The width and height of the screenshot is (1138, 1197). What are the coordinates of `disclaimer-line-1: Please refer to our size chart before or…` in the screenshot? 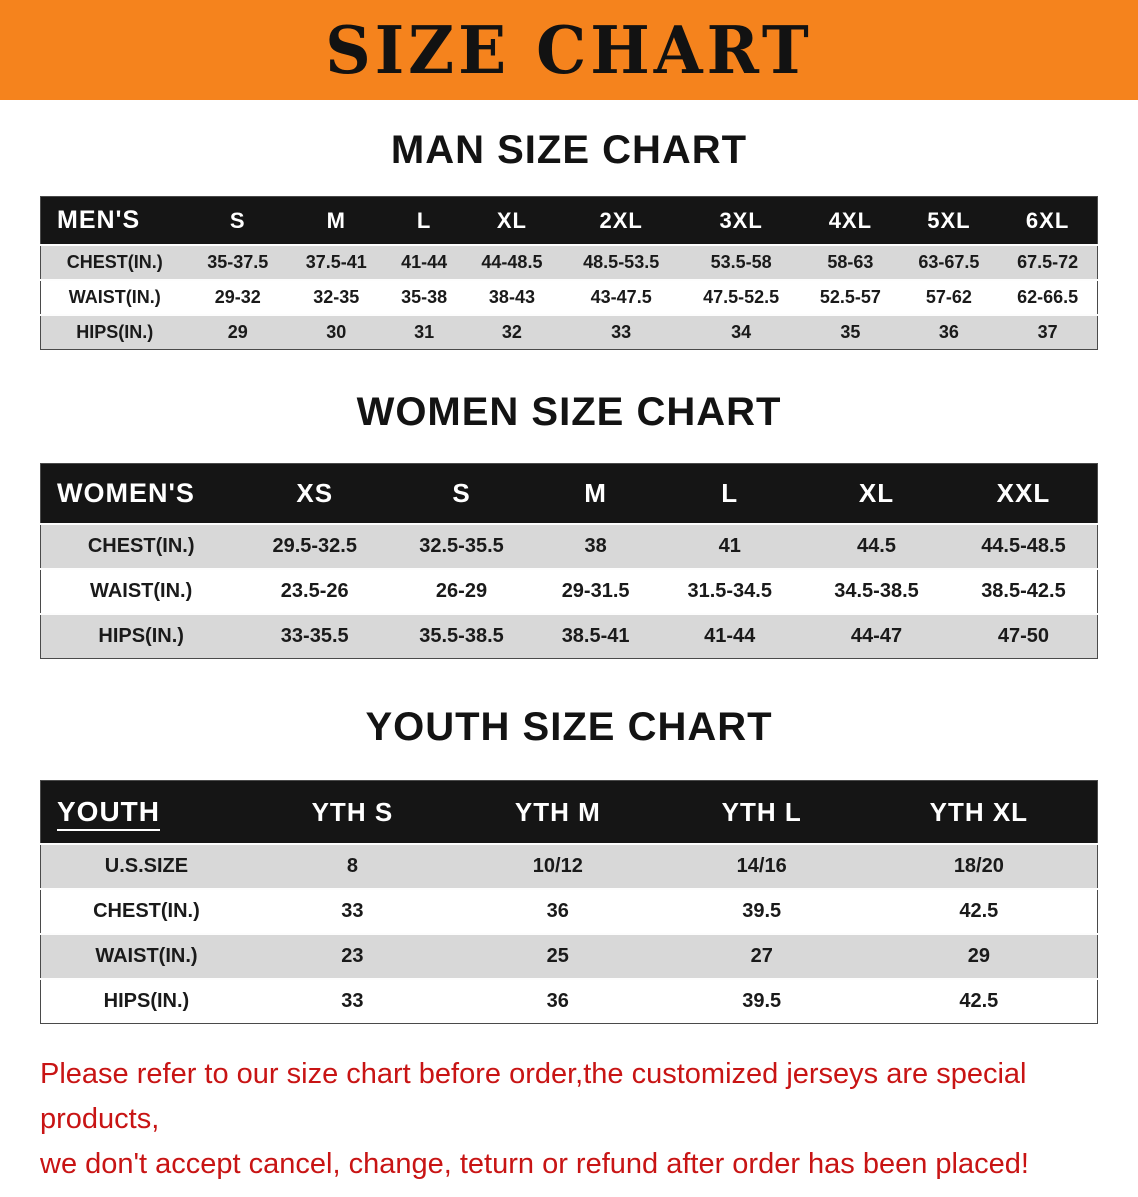 It's located at (533, 1096).